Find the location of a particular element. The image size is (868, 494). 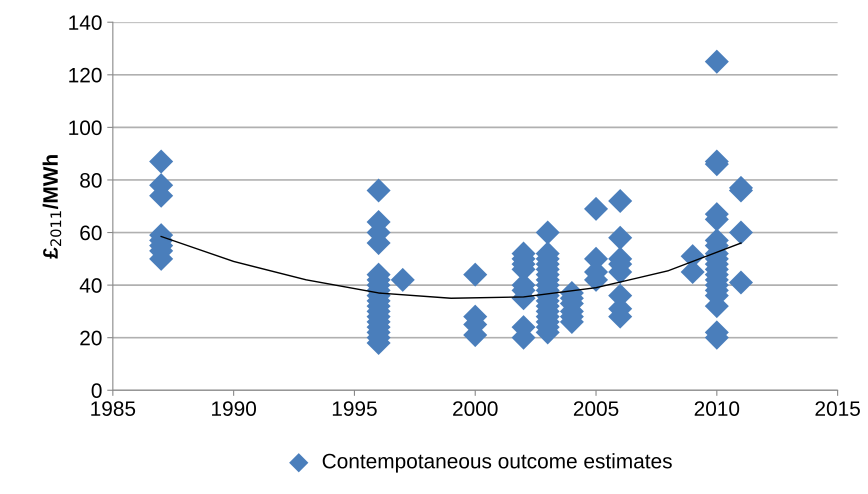

y-axis-title: £$_{2011}$/MWh is located at coordinates (52, 207).